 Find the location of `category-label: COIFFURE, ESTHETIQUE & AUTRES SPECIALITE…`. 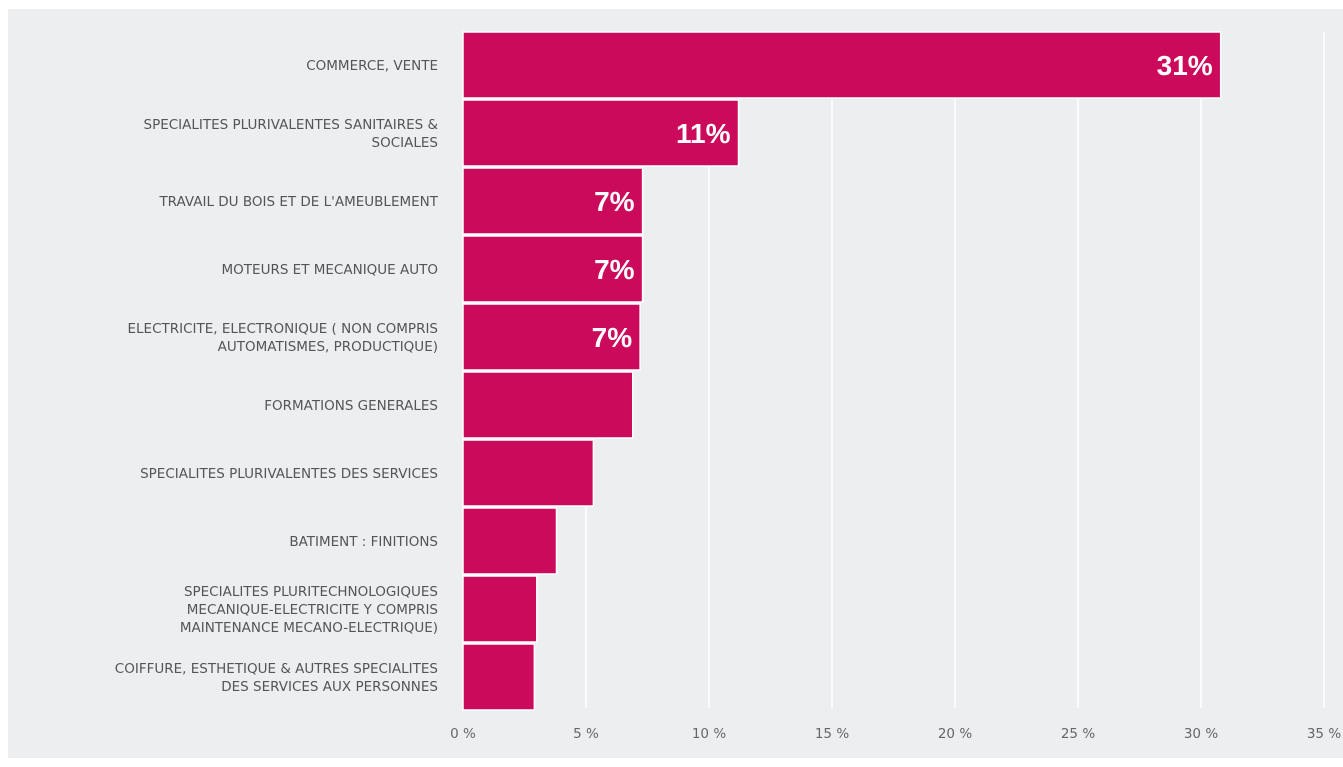

category-label: COIFFURE, ESTHETIQUE & AUTRES SPECIALITE… is located at coordinates (276, 669).